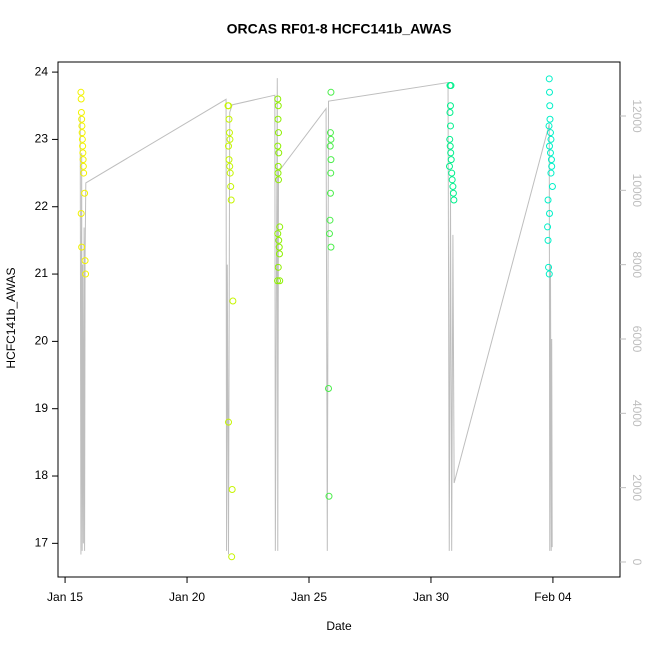 This screenshot has height=655, width=650. What do you see at coordinates (42, 139) in the screenshot?
I see `y-tick-label: 23` at bounding box center [42, 139].